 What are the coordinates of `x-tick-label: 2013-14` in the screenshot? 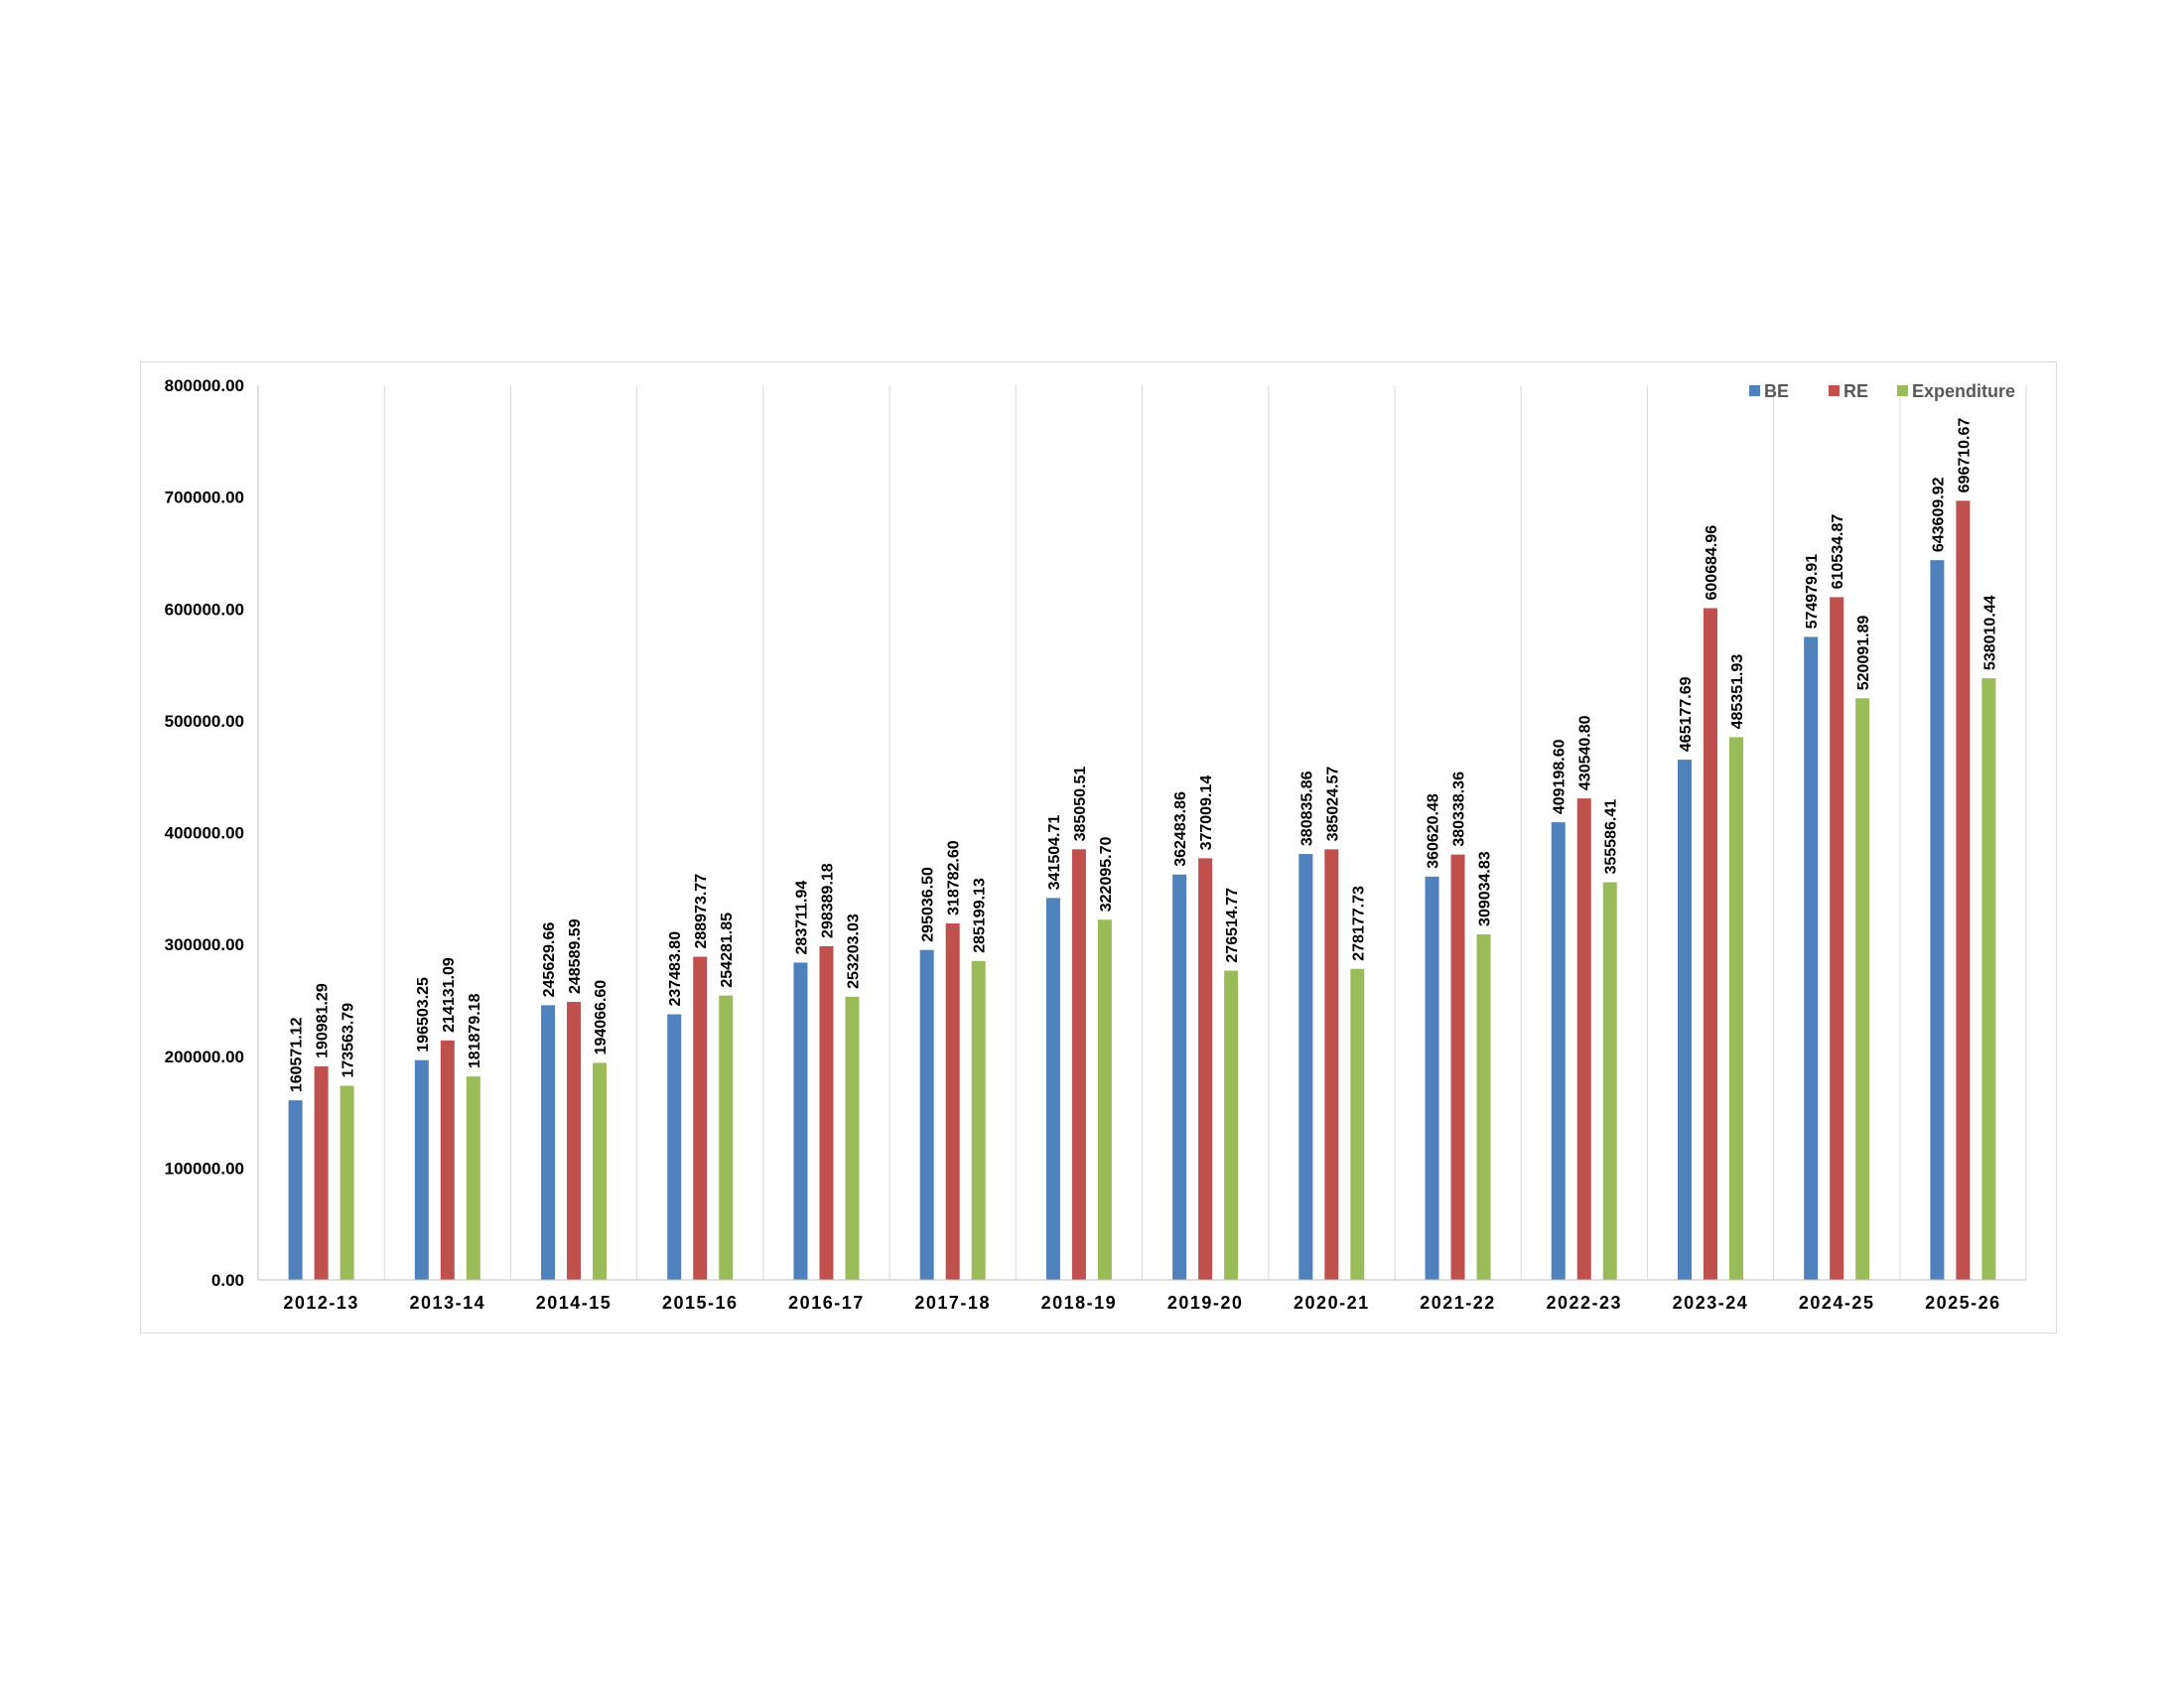 It's located at (448, 1303).